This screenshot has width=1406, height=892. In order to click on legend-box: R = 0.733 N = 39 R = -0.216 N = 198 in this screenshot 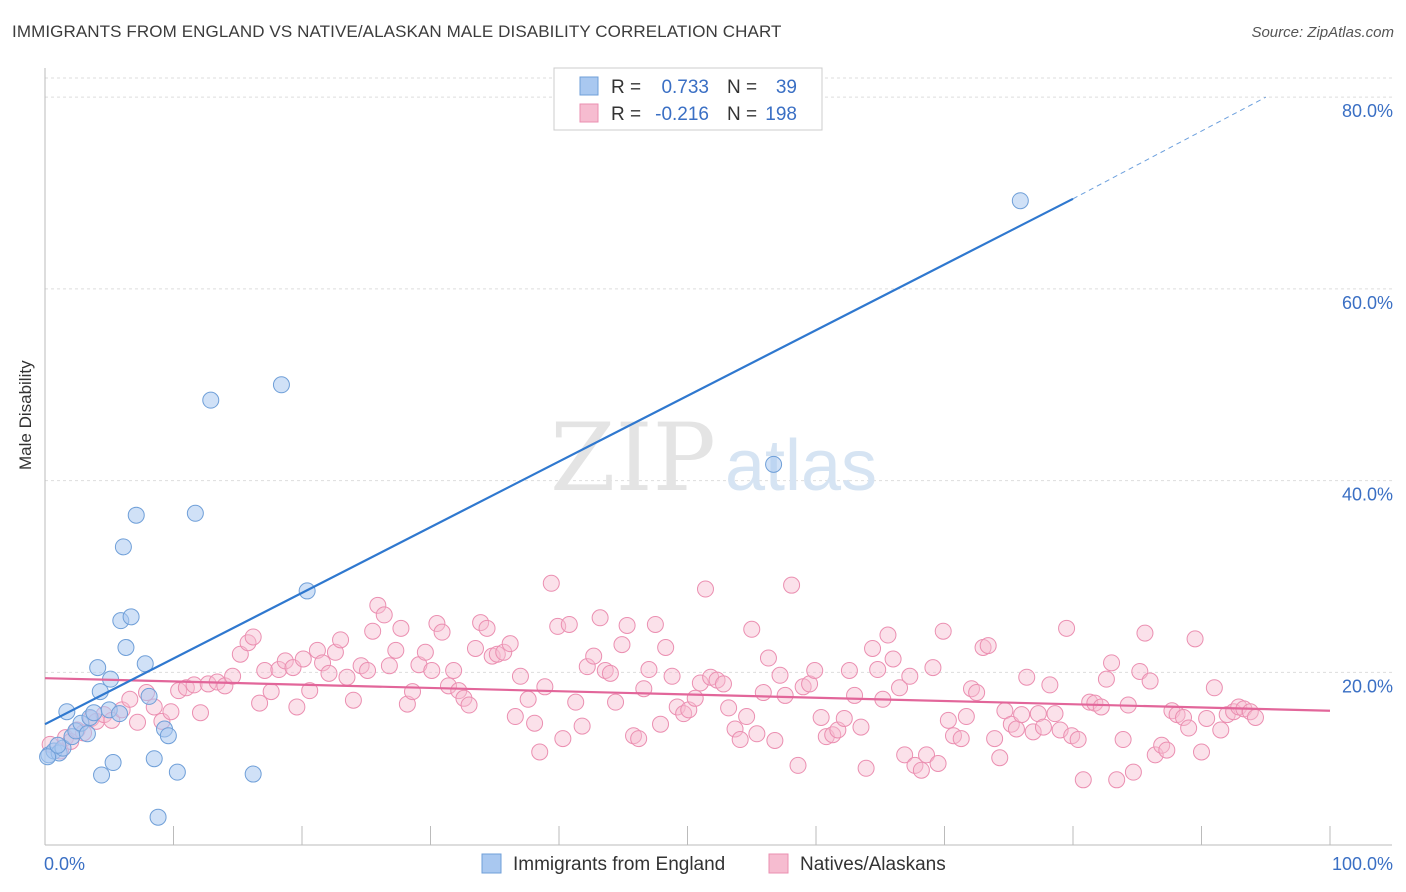, I will do `click(688, 99)`.